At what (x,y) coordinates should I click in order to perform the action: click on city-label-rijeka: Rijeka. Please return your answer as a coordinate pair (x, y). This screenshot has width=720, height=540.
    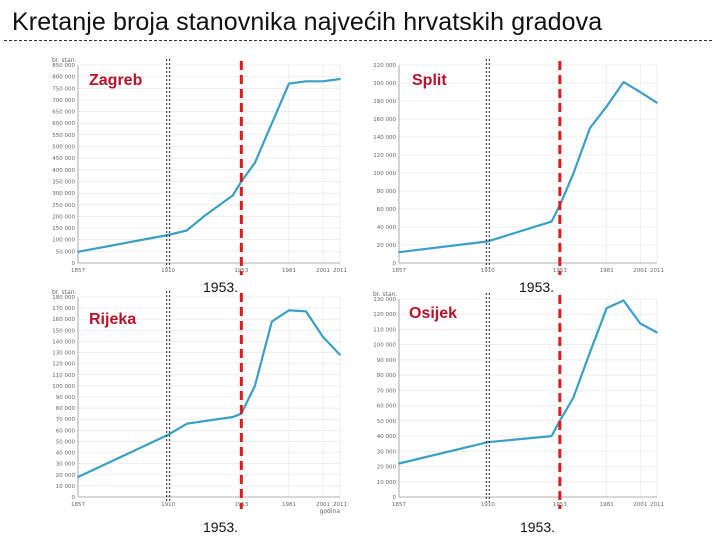
    Looking at the image, I should click on (113, 319).